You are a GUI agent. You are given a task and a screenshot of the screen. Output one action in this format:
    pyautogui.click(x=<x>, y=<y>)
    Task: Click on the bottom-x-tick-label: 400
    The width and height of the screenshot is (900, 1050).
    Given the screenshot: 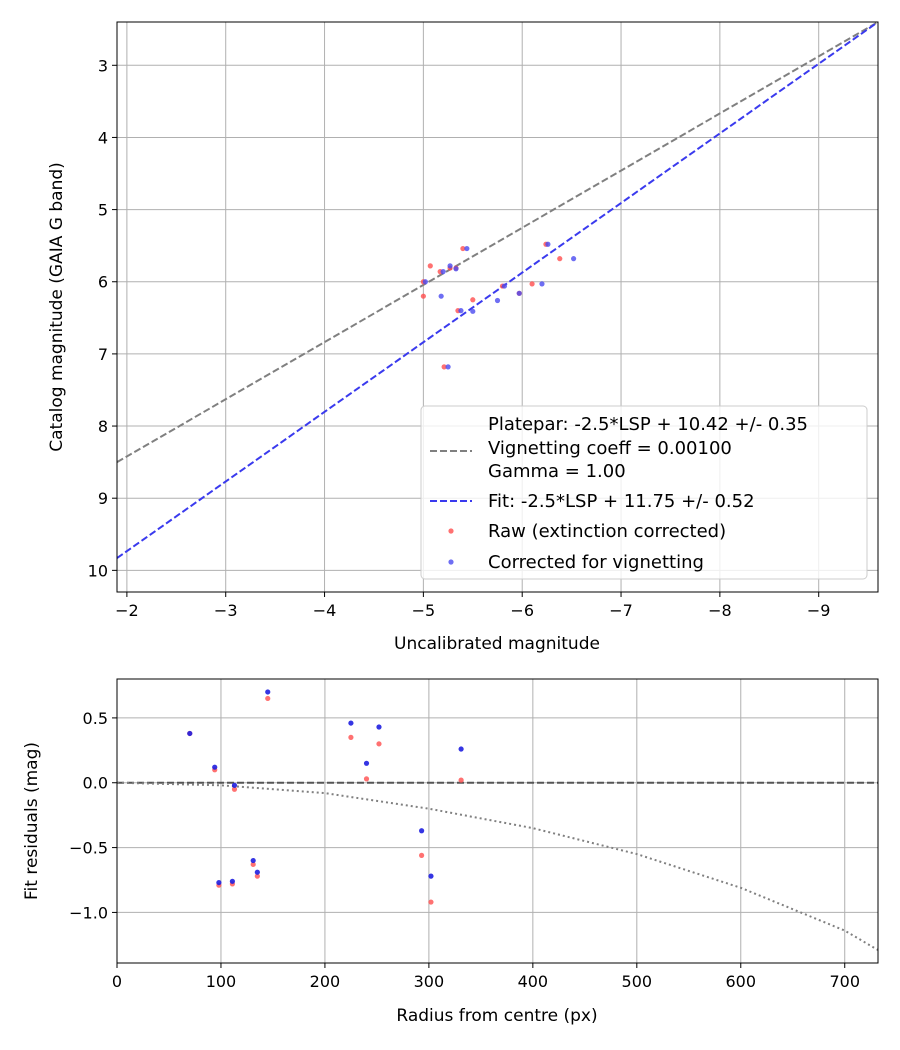 What is the action you would take?
    pyautogui.click(x=533, y=981)
    